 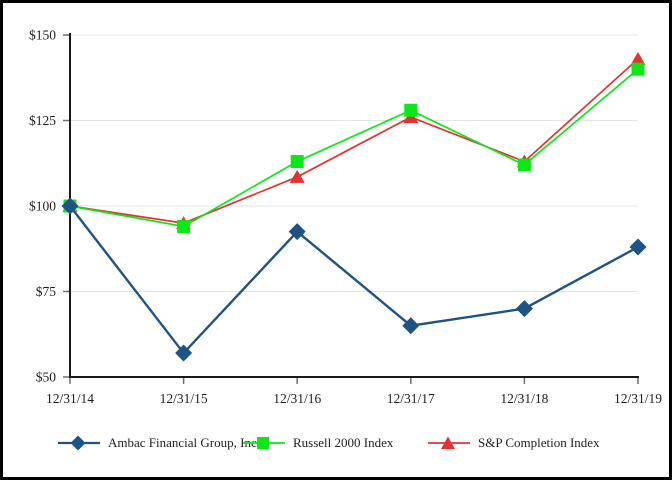 I want to click on y-axis-label: $75, so click(x=46, y=291).